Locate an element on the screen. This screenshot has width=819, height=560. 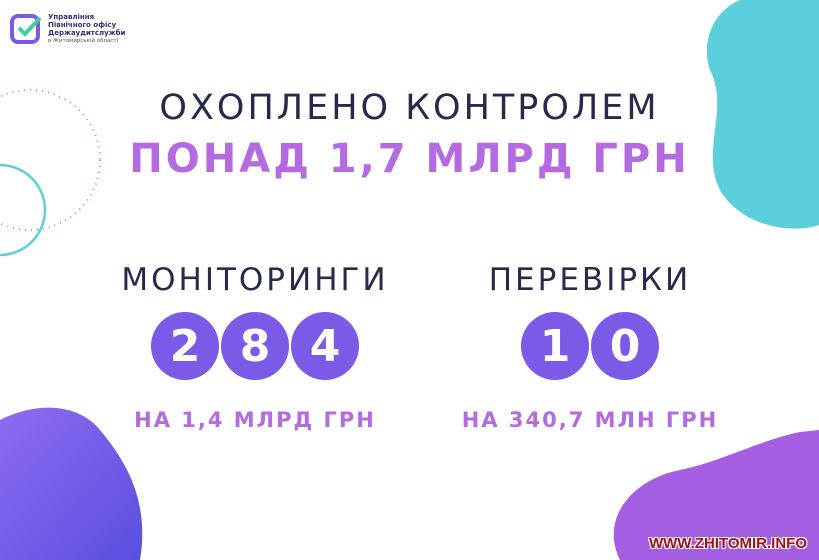
digit: 2 is located at coordinates (185, 346).